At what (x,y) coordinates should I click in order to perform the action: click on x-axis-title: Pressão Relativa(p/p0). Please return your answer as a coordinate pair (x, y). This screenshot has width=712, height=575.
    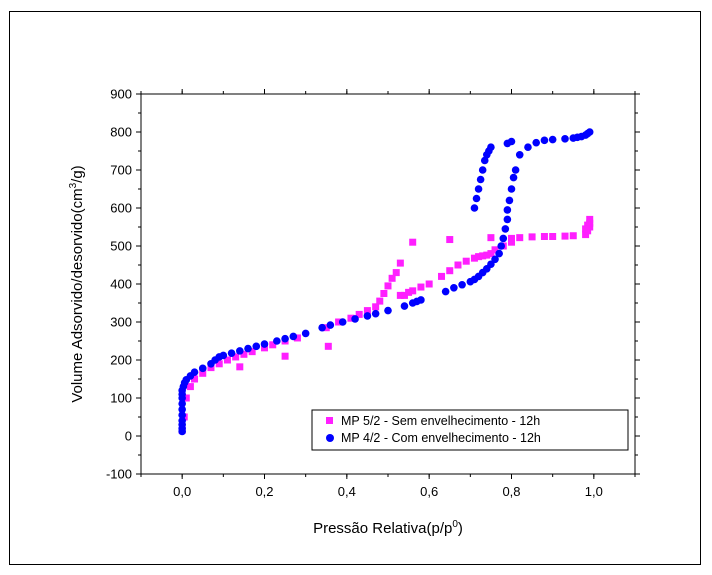
    Looking at the image, I should click on (388, 528).